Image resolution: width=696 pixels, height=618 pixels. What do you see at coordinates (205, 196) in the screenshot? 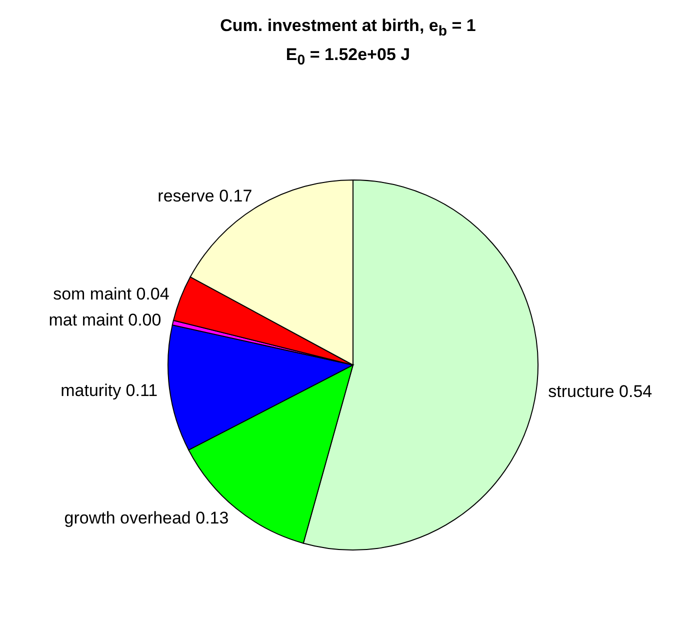
I see `slice-label: reserve 0.17` at bounding box center [205, 196].